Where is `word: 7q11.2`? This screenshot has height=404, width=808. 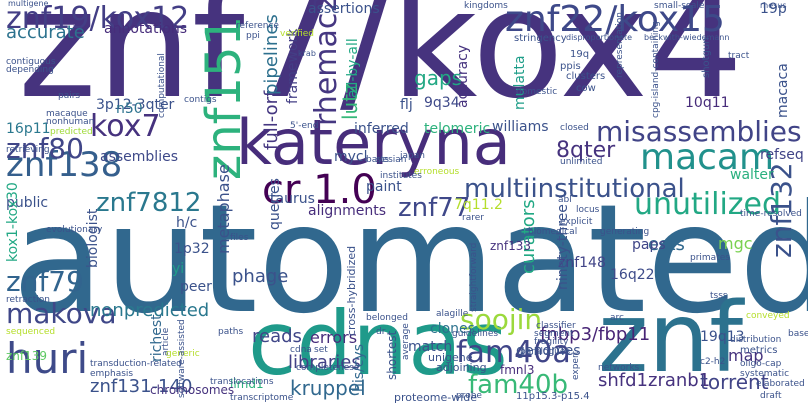 word: 7q11.2 is located at coordinates (478, 205).